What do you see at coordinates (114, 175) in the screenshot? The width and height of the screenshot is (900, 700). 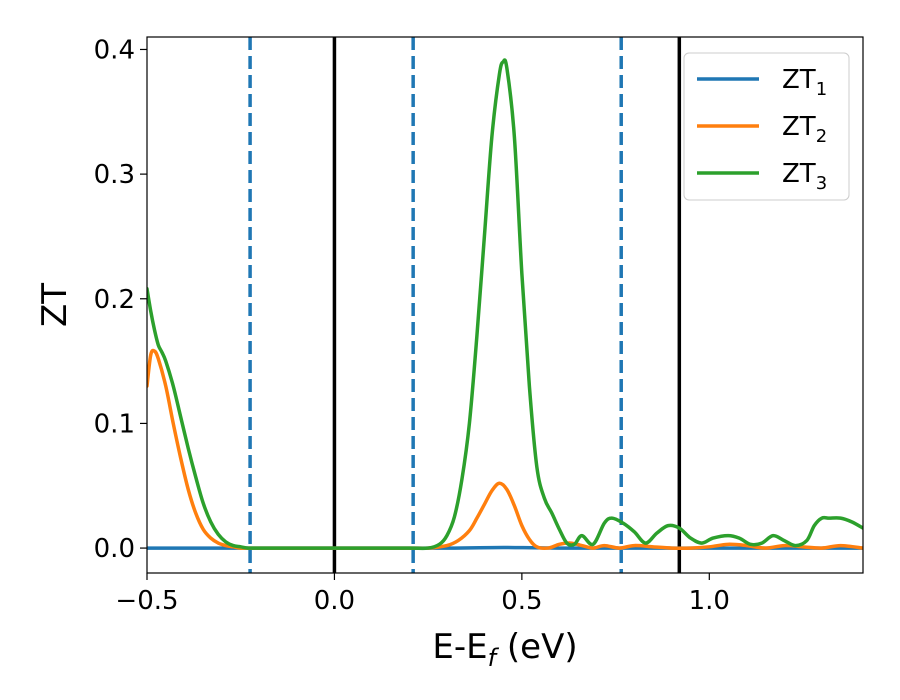 I see `y-tick-label: 0.3` at bounding box center [114, 175].